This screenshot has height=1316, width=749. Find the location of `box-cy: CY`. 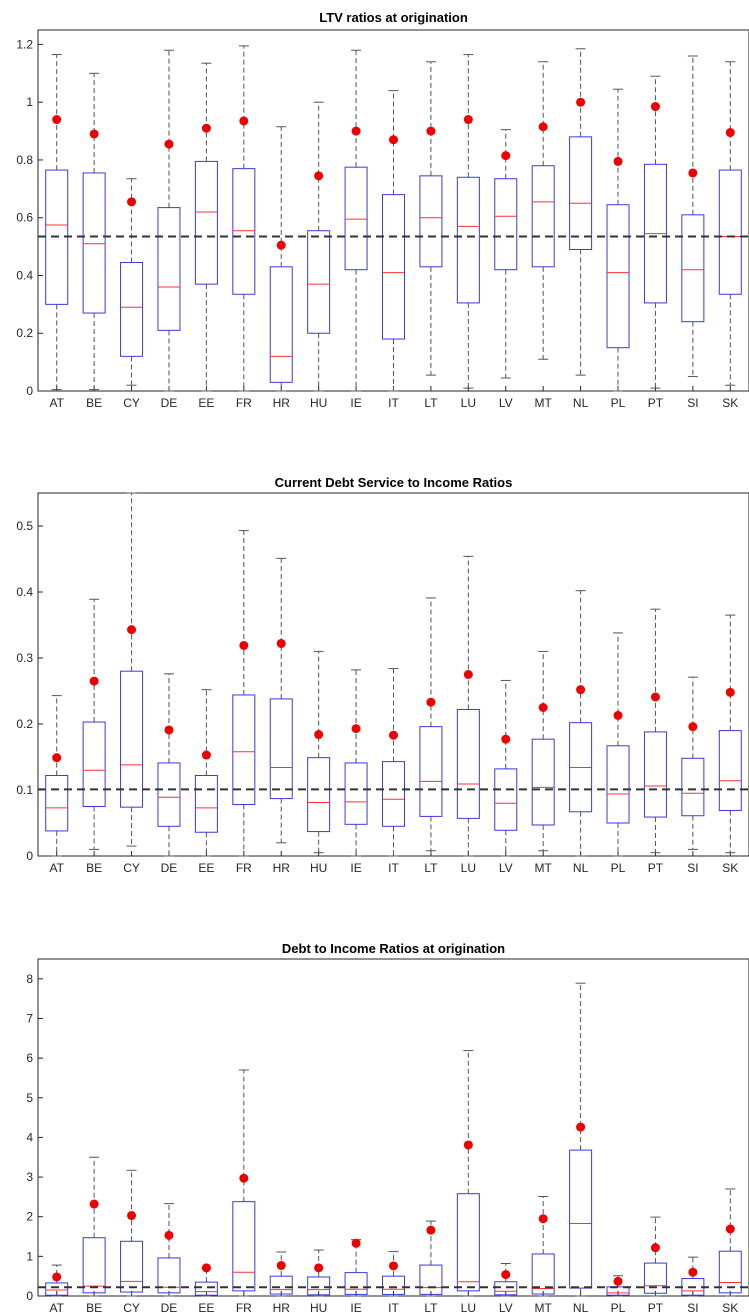

box-cy: CY is located at coordinates (132, 683).